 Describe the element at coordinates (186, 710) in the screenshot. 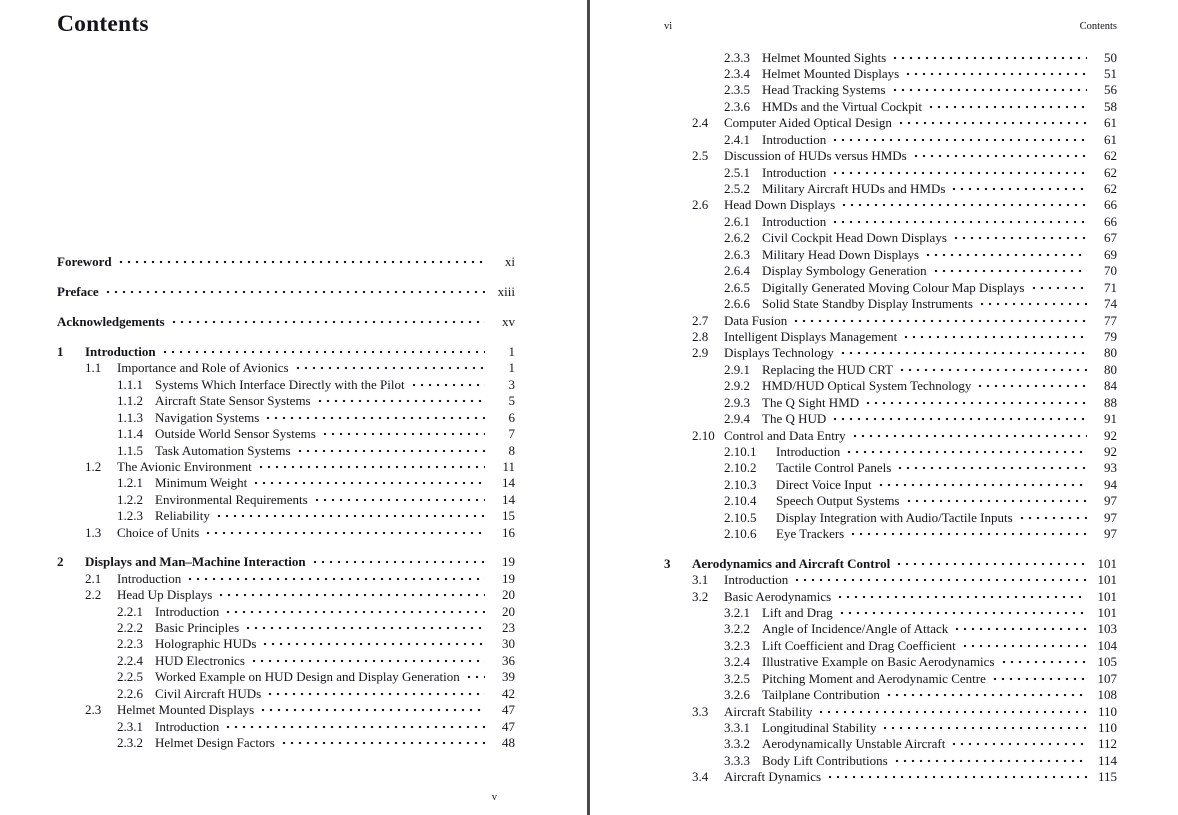

I see `toc-entry-title: Helmet Mounted Displays` at that location.